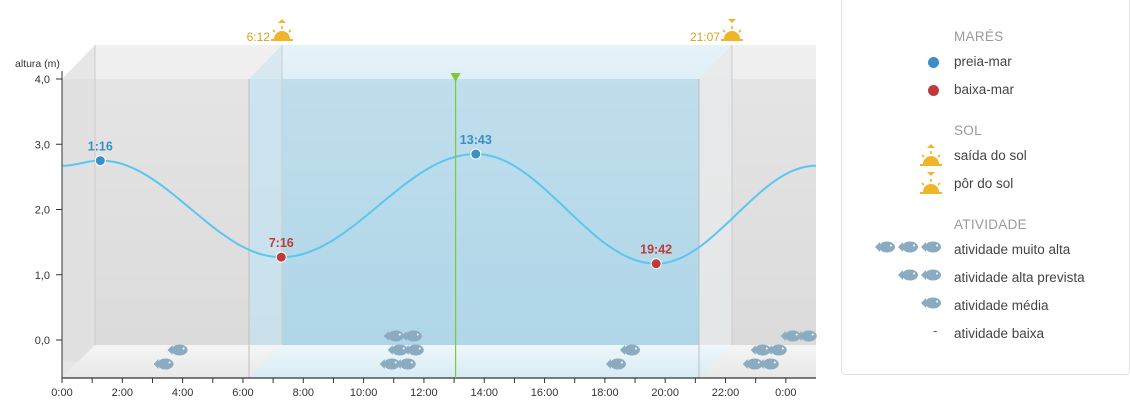 This screenshot has width=1130, height=407. What do you see at coordinates (259, 37) in the screenshot?
I see `sunrise-time-label: 6:12` at bounding box center [259, 37].